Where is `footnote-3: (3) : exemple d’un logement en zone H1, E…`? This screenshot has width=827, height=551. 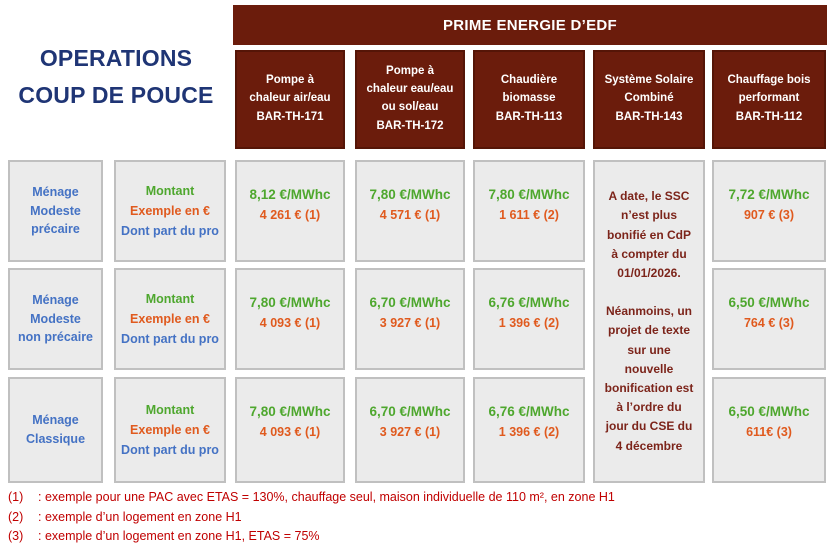
footnote-3: (3) : exemple d’un logement en zone H1, E… is located at coordinates (414, 537).